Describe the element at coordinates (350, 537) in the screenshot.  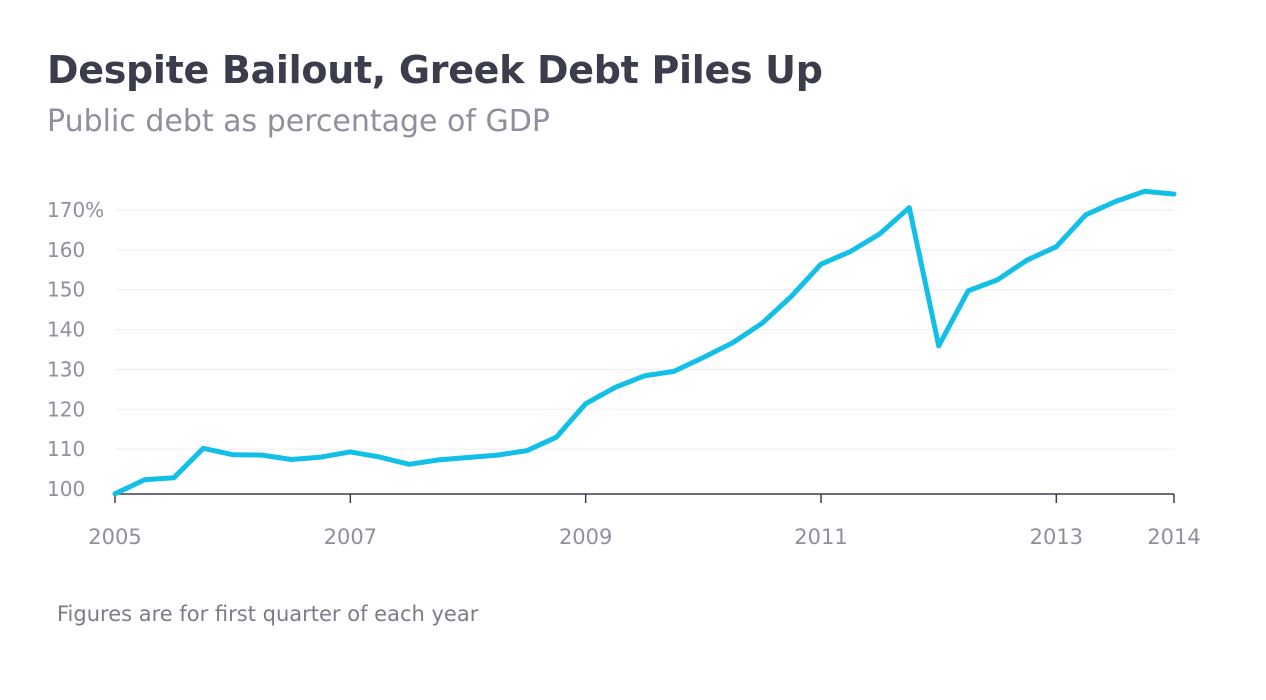
I see `x-tick-label: 2007` at that location.